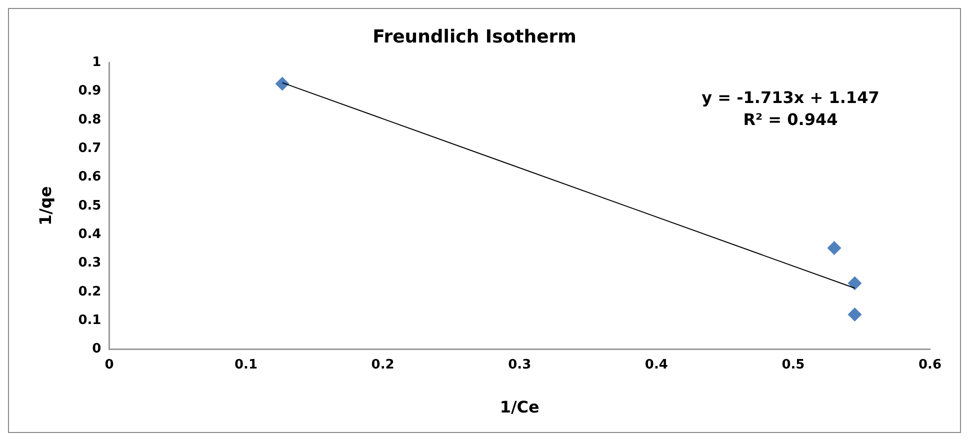  Describe the element at coordinates (97, 349) in the screenshot. I see `y-tick-label: 0` at that location.